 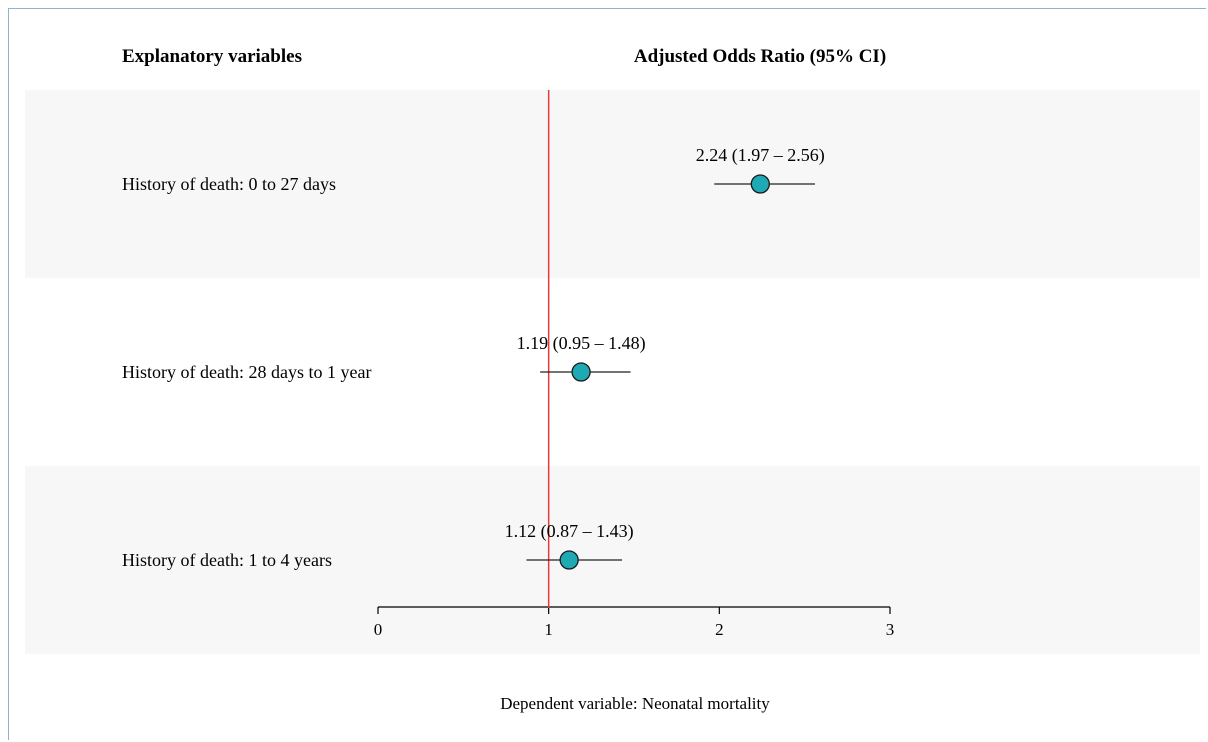 What do you see at coordinates (378, 629) in the screenshot?
I see `x-tick-label: 0` at bounding box center [378, 629].